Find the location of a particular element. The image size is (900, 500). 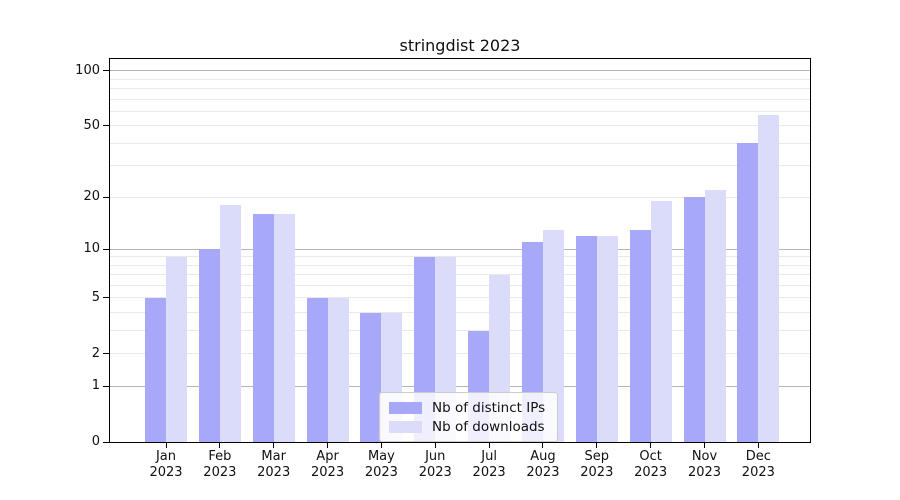

x-tick-mark-aug is located at coordinates (543, 445).